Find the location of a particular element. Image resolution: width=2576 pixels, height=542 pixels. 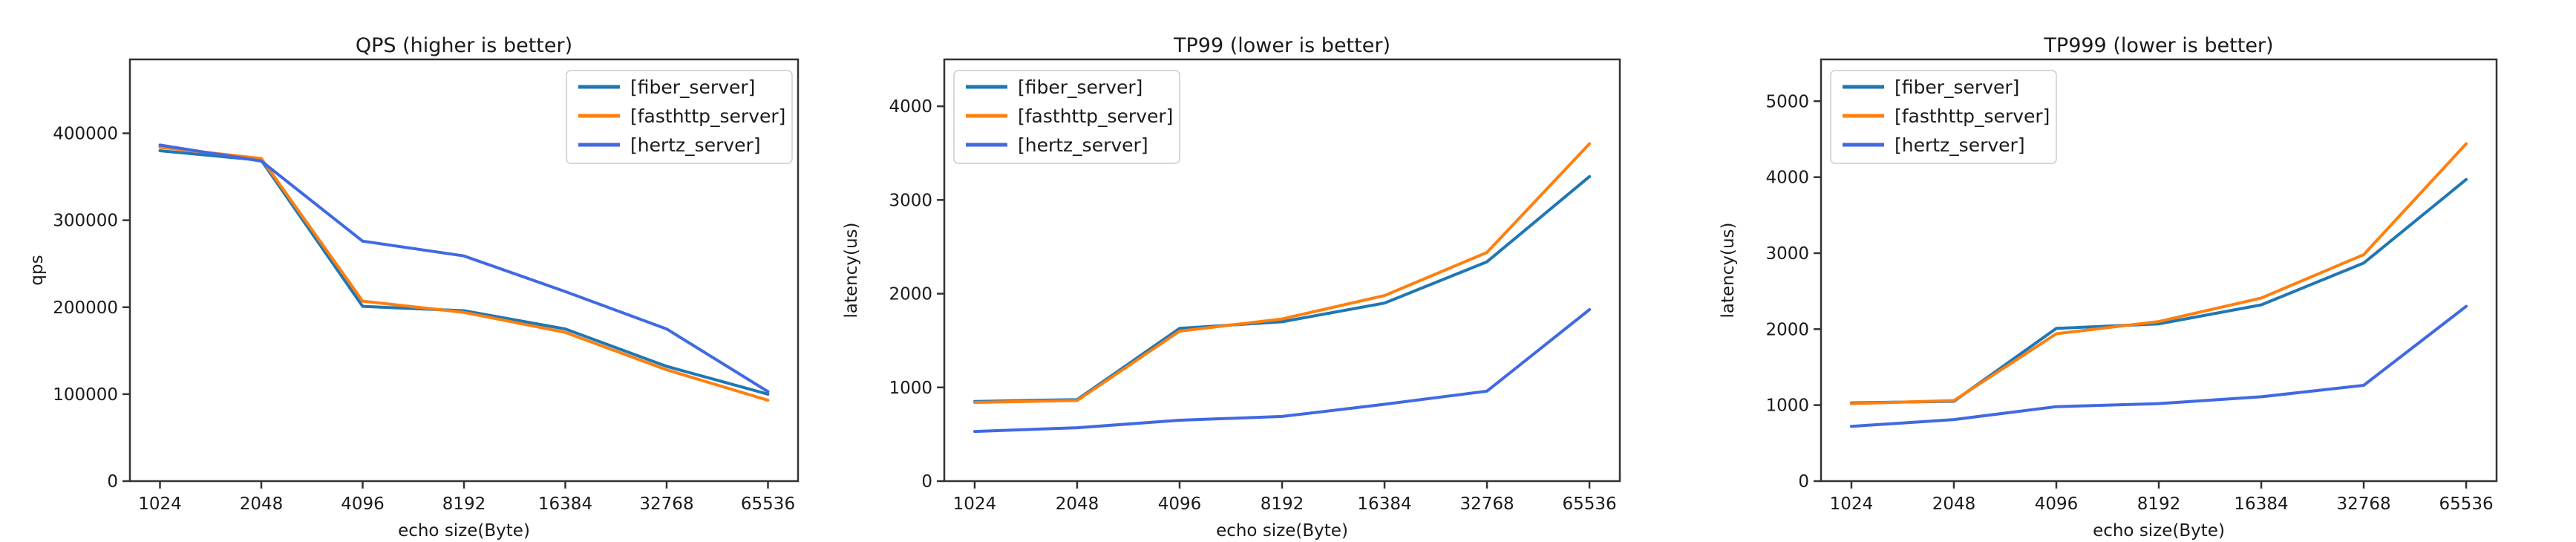

y-tick-label: 400000 is located at coordinates (85, 134).